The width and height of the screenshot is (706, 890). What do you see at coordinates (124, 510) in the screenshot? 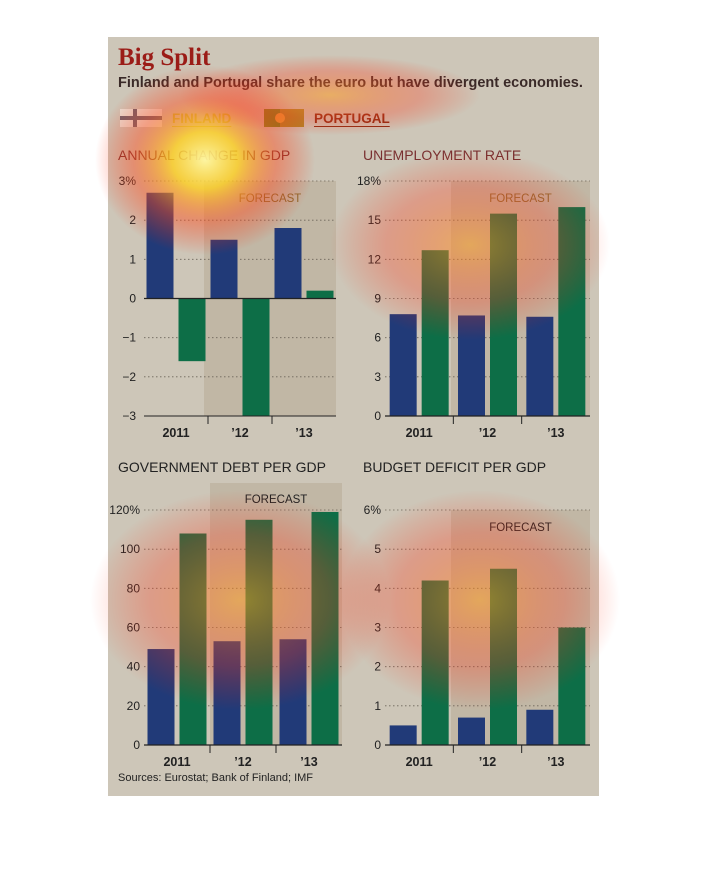
I see `y-tick-label: 120%` at bounding box center [124, 510].